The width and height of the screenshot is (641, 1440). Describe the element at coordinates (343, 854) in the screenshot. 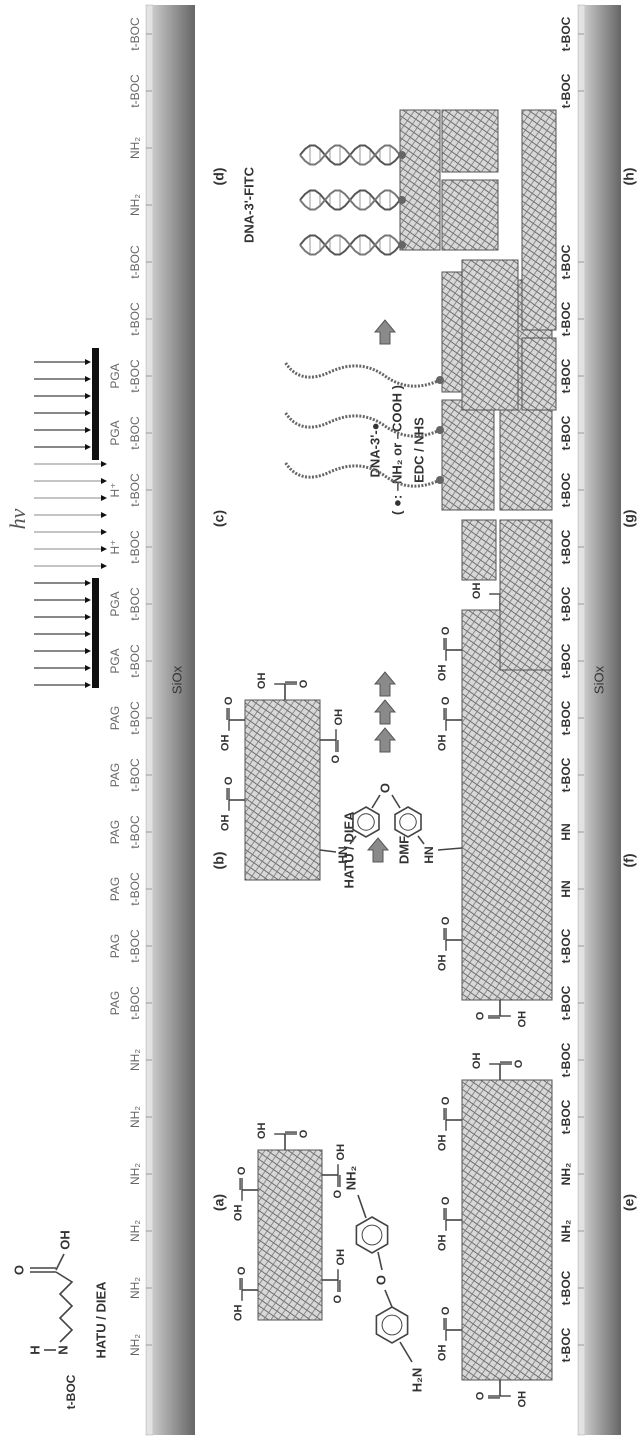

I see `atom-label: HN` at that location.